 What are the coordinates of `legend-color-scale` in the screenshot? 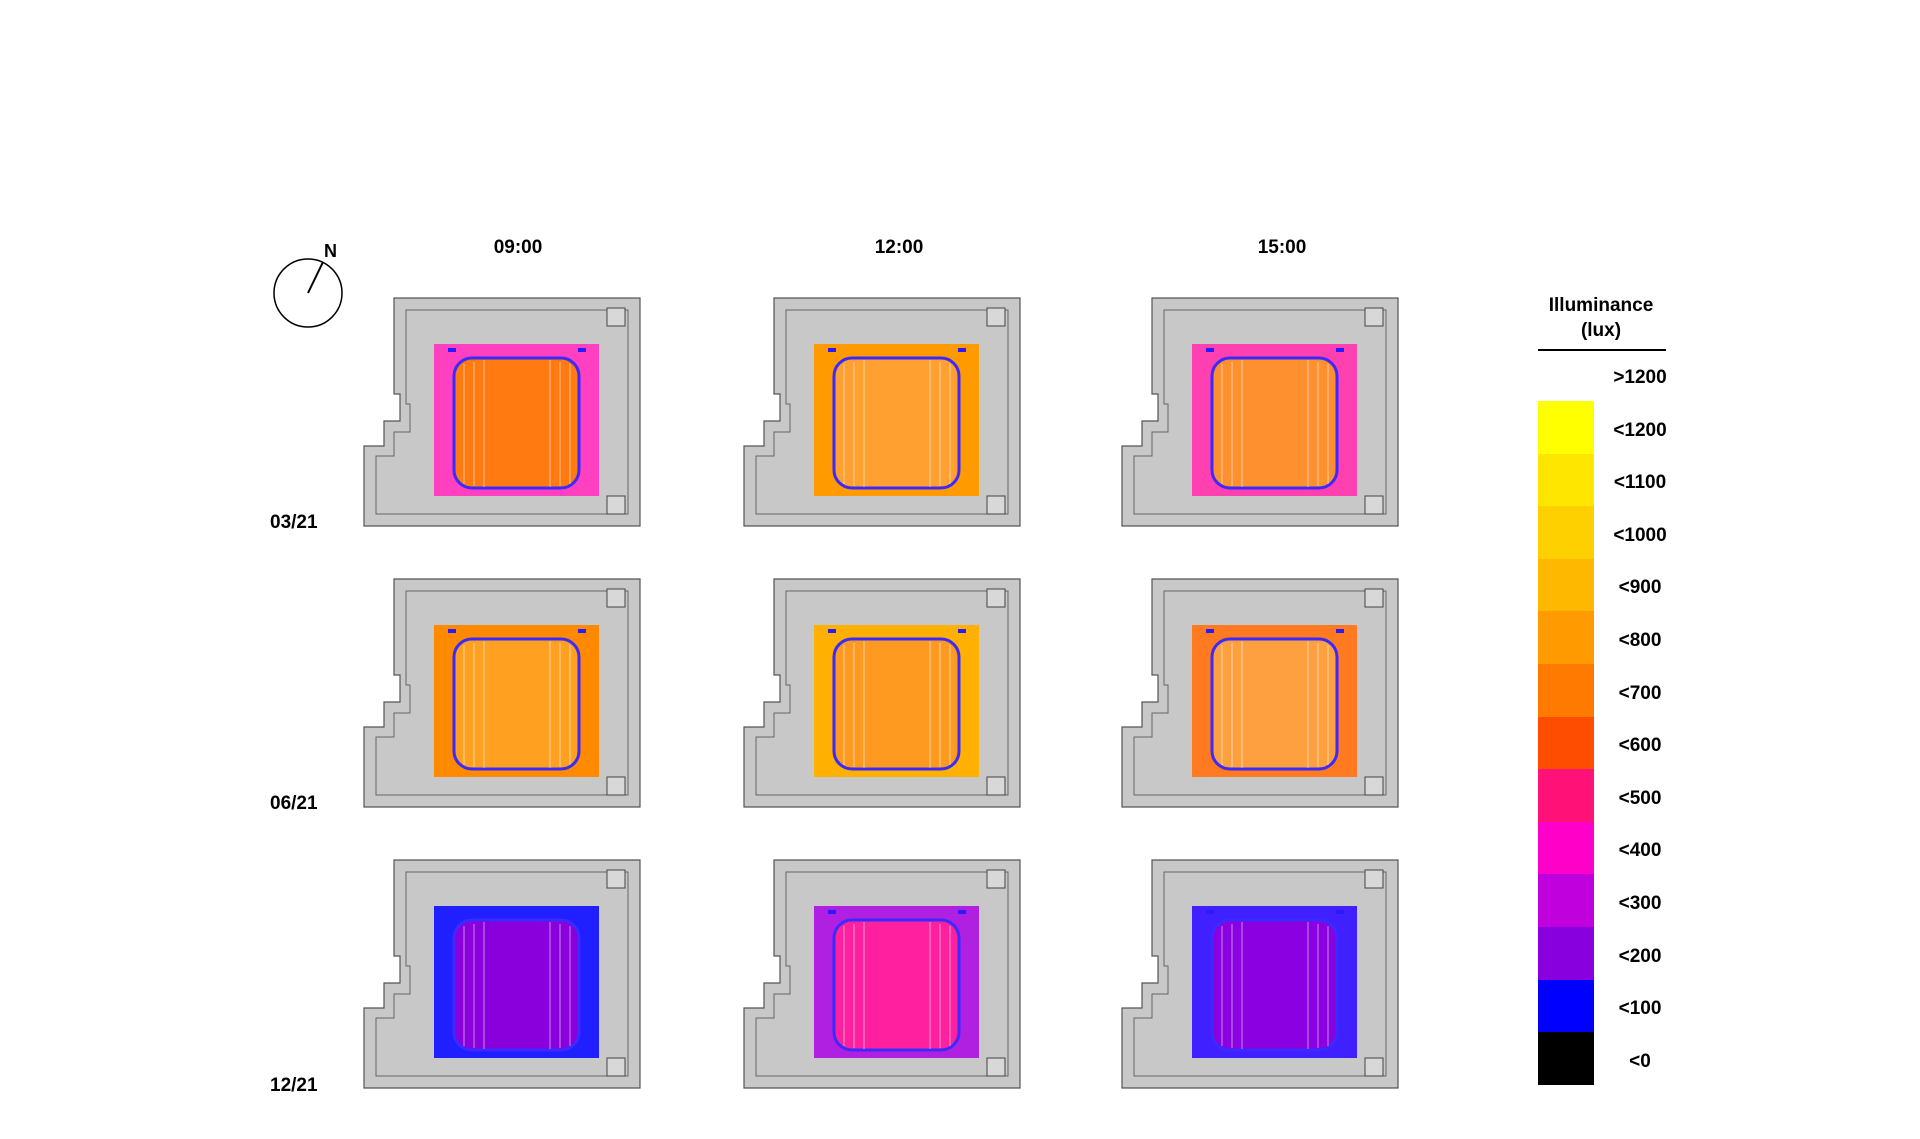 It's located at (1566, 743).